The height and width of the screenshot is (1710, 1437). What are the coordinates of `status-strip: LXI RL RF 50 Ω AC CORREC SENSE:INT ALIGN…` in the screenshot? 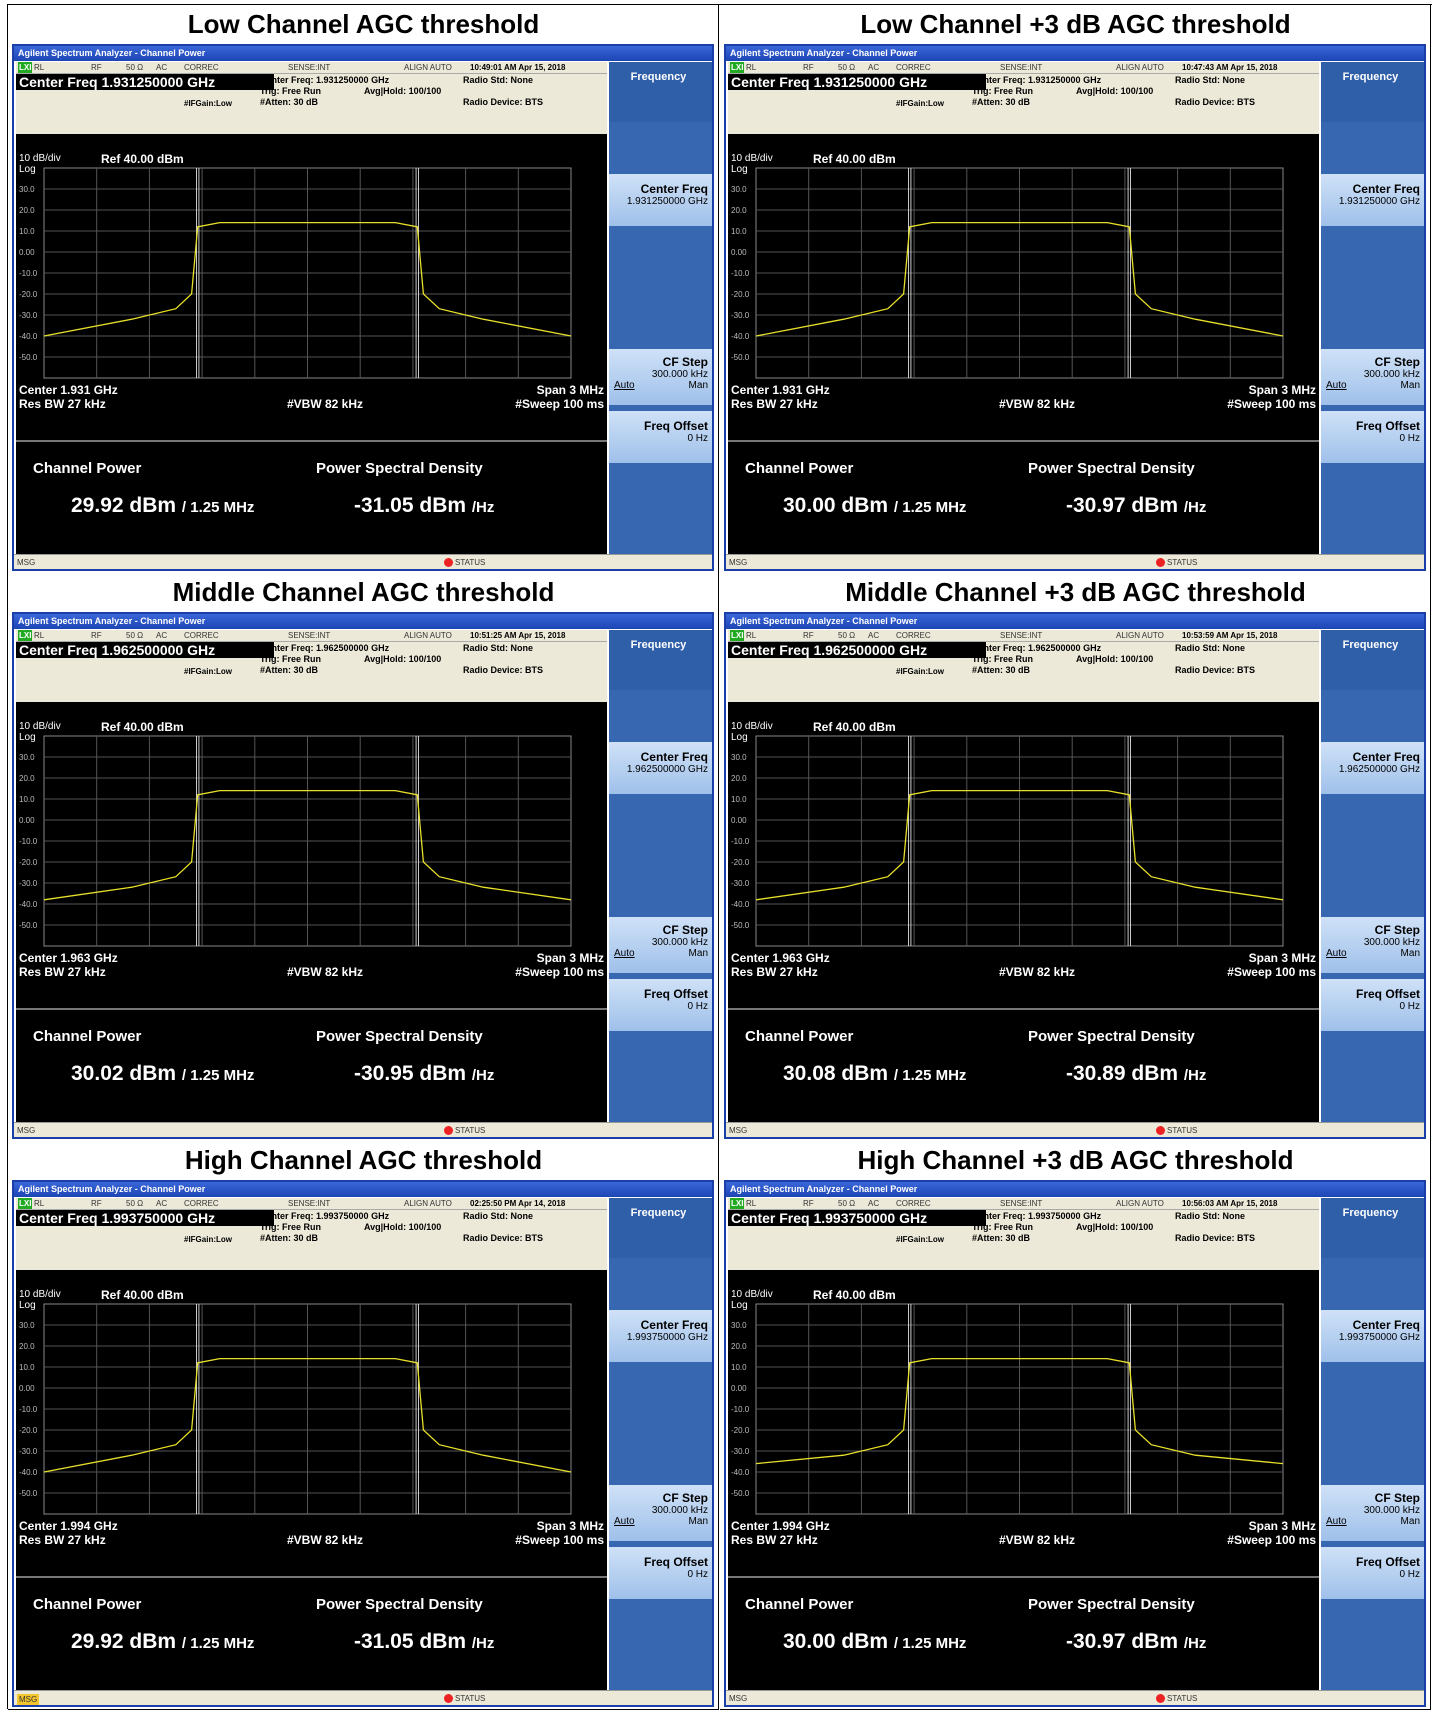 It's located at (311, 68).